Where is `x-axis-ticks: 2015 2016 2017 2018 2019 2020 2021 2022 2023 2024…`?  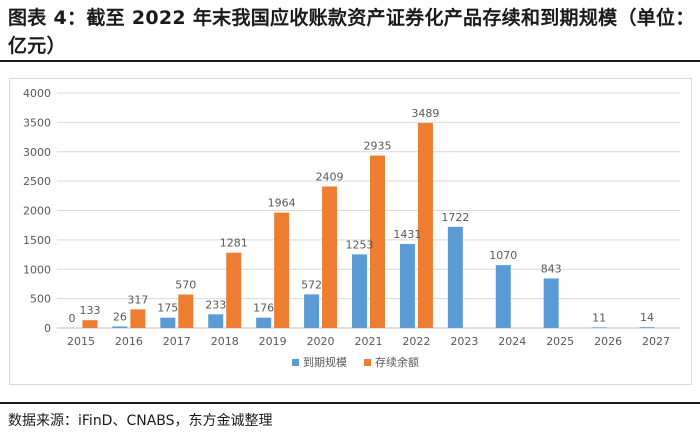
x-axis-ticks: 2015 2016 2017 2018 2019 2020 2021 2022 2023 2024… is located at coordinates (368, 341).